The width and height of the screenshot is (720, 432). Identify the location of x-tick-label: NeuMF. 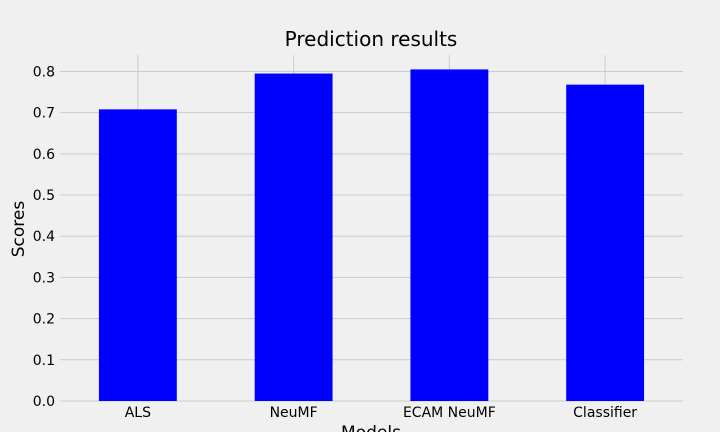
(294, 413).